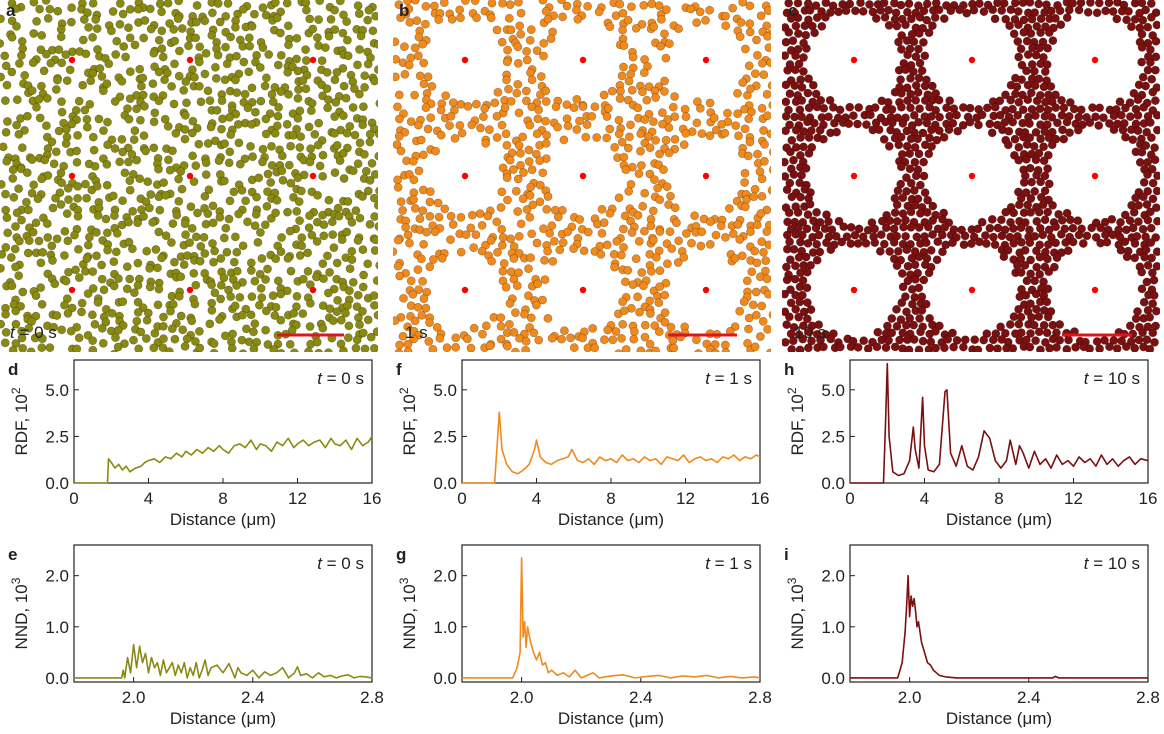 The image size is (1164, 734). What do you see at coordinates (786, 554) in the screenshot?
I see `panel-letter: i` at bounding box center [786, 554].